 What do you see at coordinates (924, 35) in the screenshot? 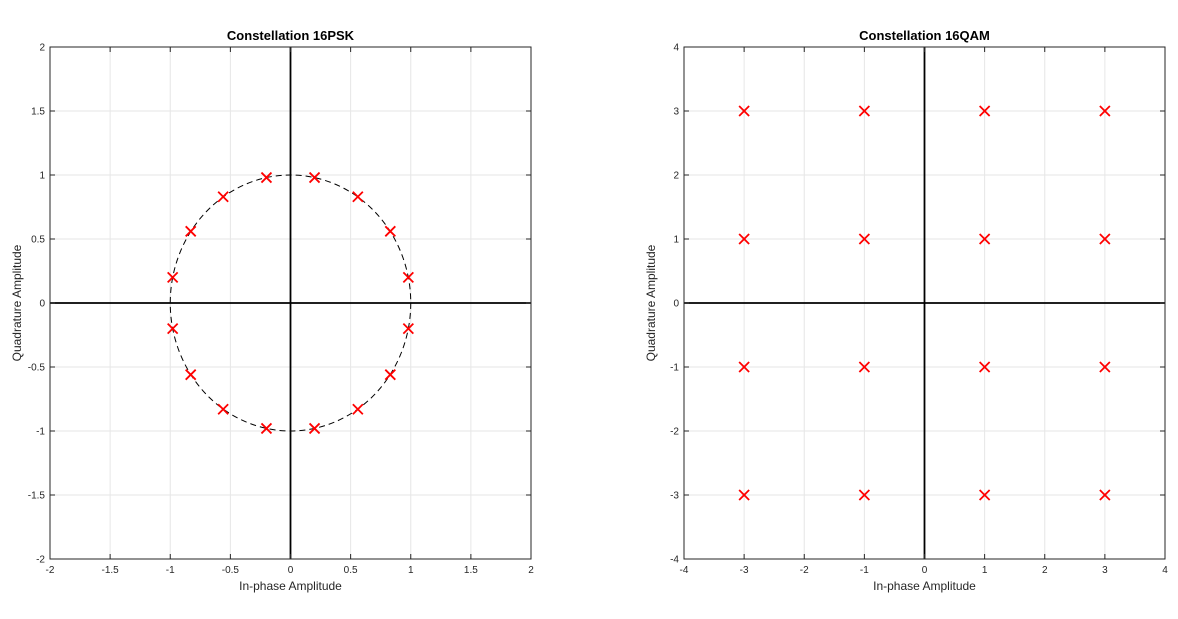
I see `chart-title: Constellation 16QAM` at bounding box center [924, 35].